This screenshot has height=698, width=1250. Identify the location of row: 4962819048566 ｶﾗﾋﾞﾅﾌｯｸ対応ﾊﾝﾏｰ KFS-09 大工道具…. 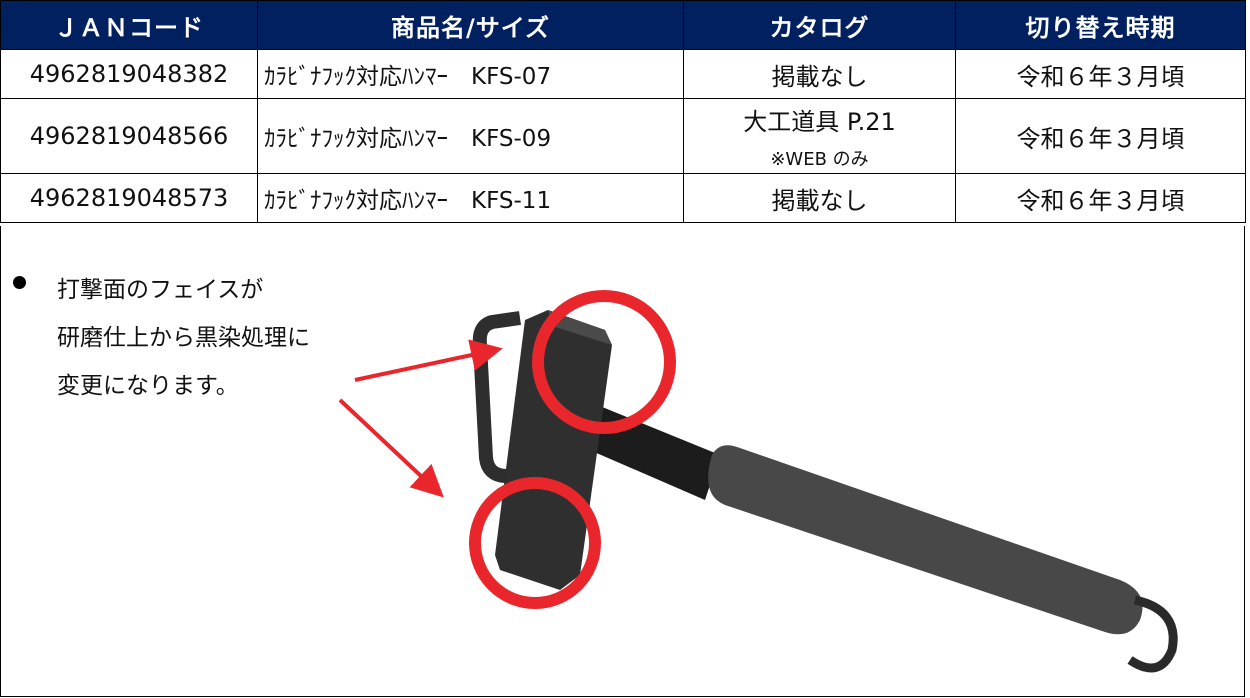
(623, 136).